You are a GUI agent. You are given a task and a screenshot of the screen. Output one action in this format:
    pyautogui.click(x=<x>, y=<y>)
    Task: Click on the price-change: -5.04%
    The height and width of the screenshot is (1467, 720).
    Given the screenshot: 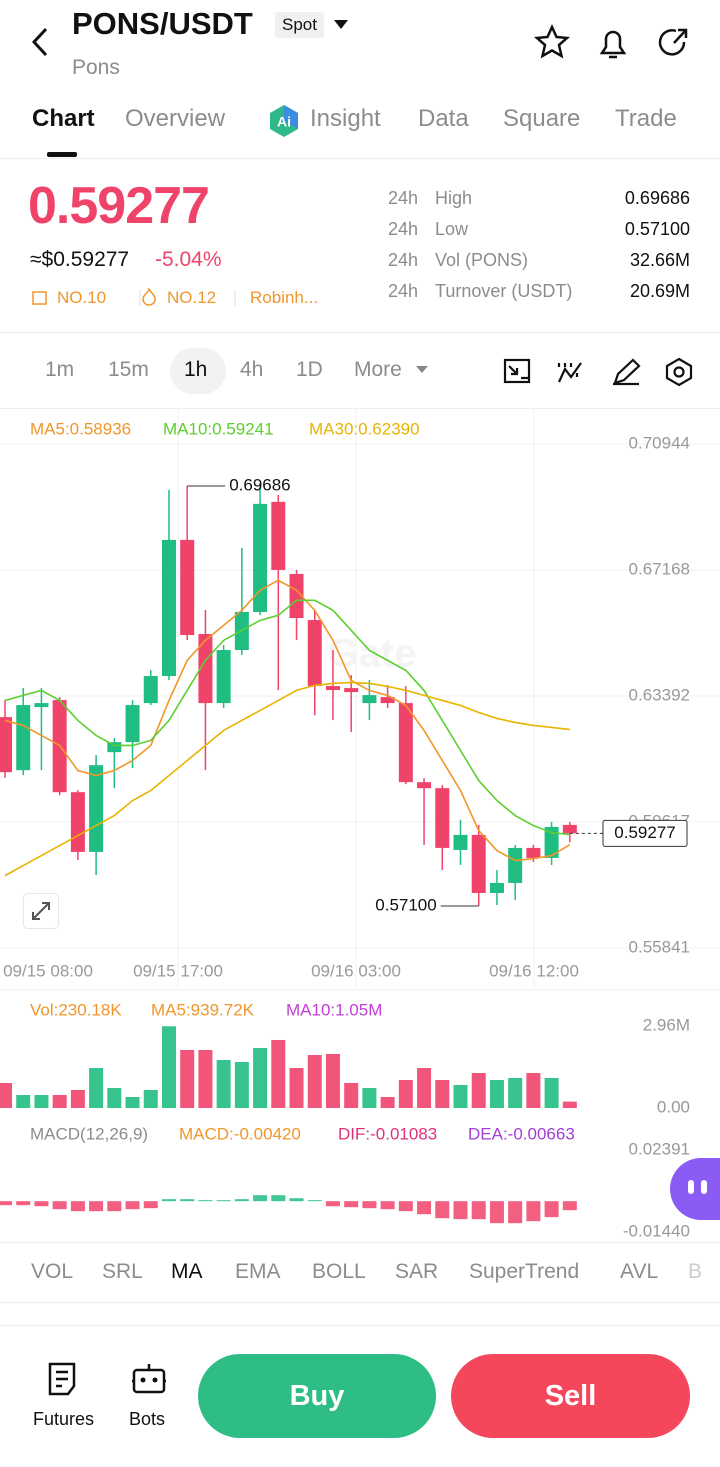 What is the action you would take?
    pyautogui.click(x=188, y=259)
    